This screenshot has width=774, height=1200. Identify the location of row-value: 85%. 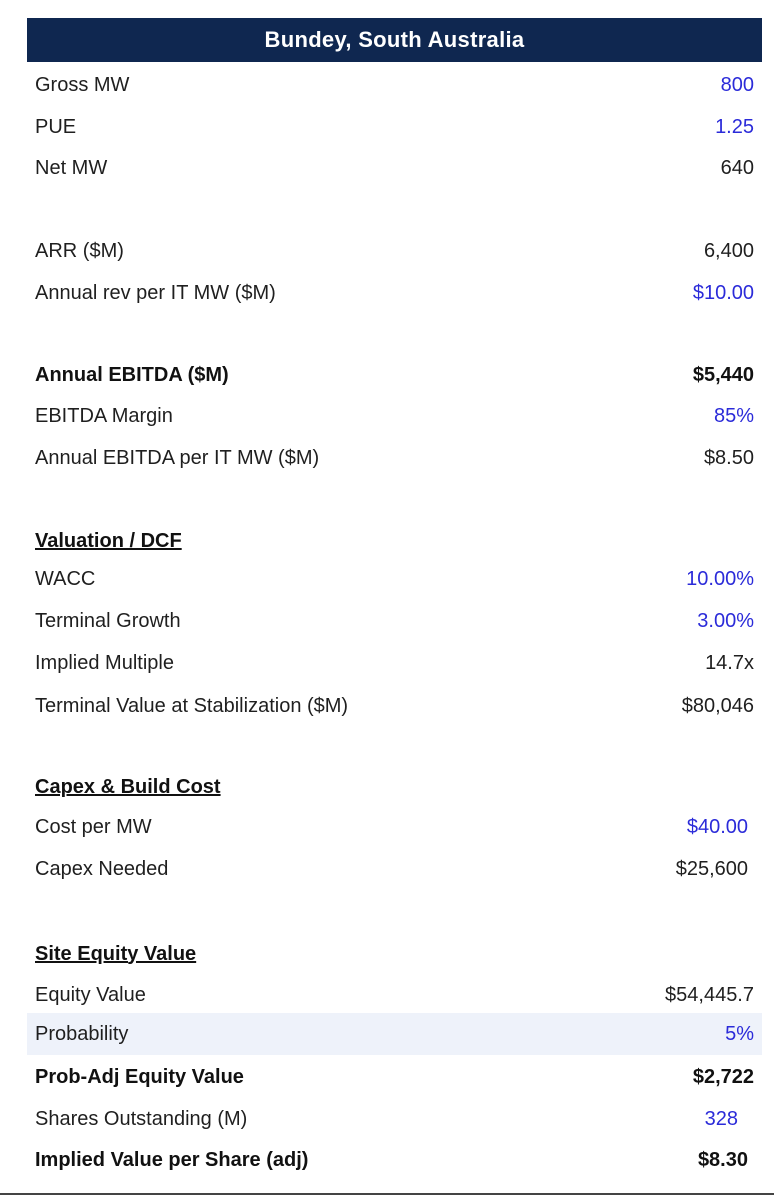
(733, 415).